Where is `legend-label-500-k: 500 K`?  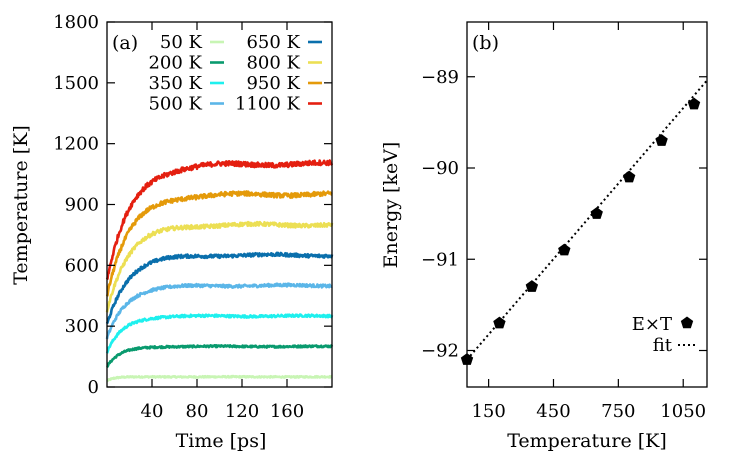
legend-label-500-k: 500 K is located at coordinates (175, 104).